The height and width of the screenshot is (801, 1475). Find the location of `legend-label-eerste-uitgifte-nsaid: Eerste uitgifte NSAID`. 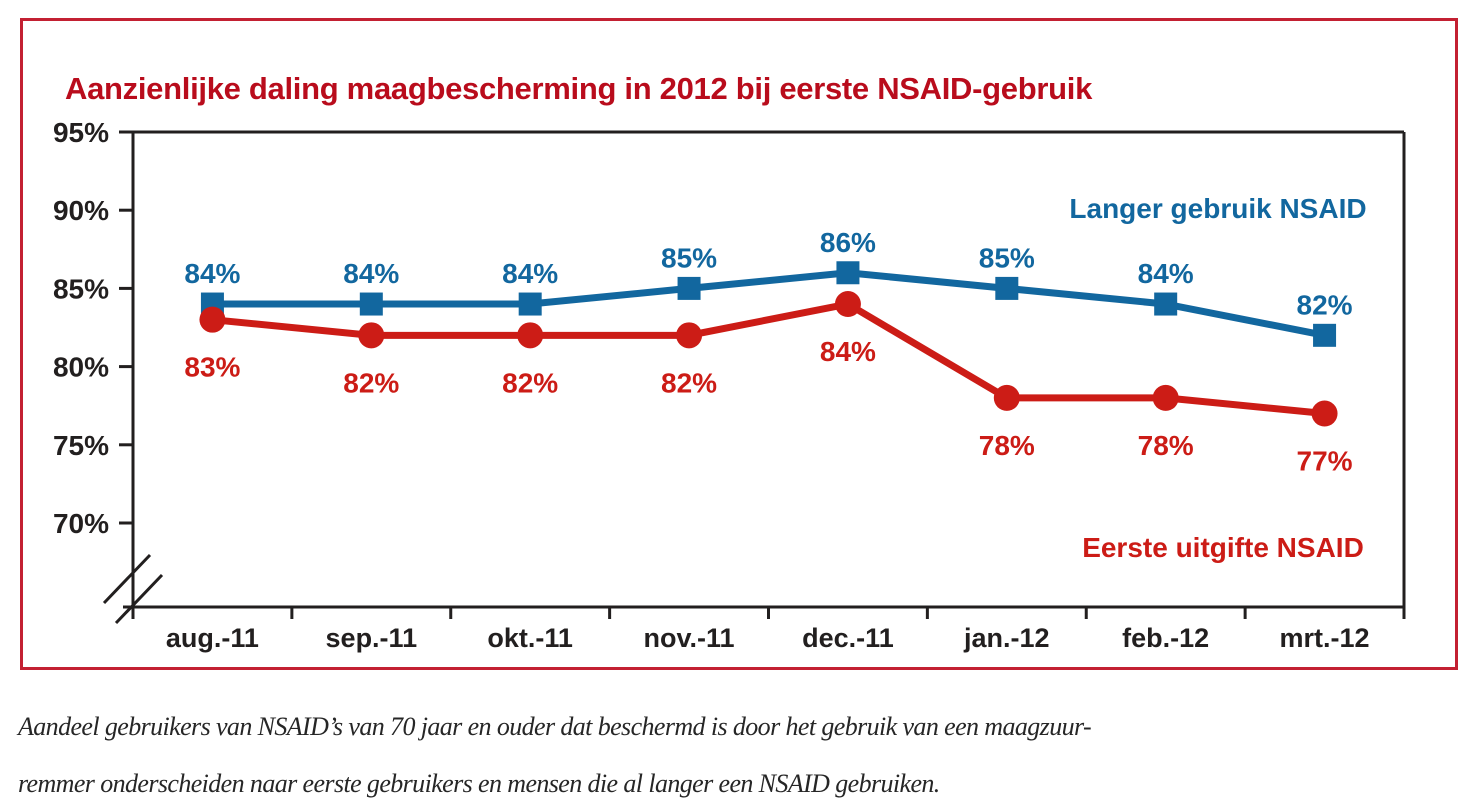

legend-label-eerste-uitgifte-nsaid: Eerste uitgifte NSAID is located at coordinates (1223, 547).